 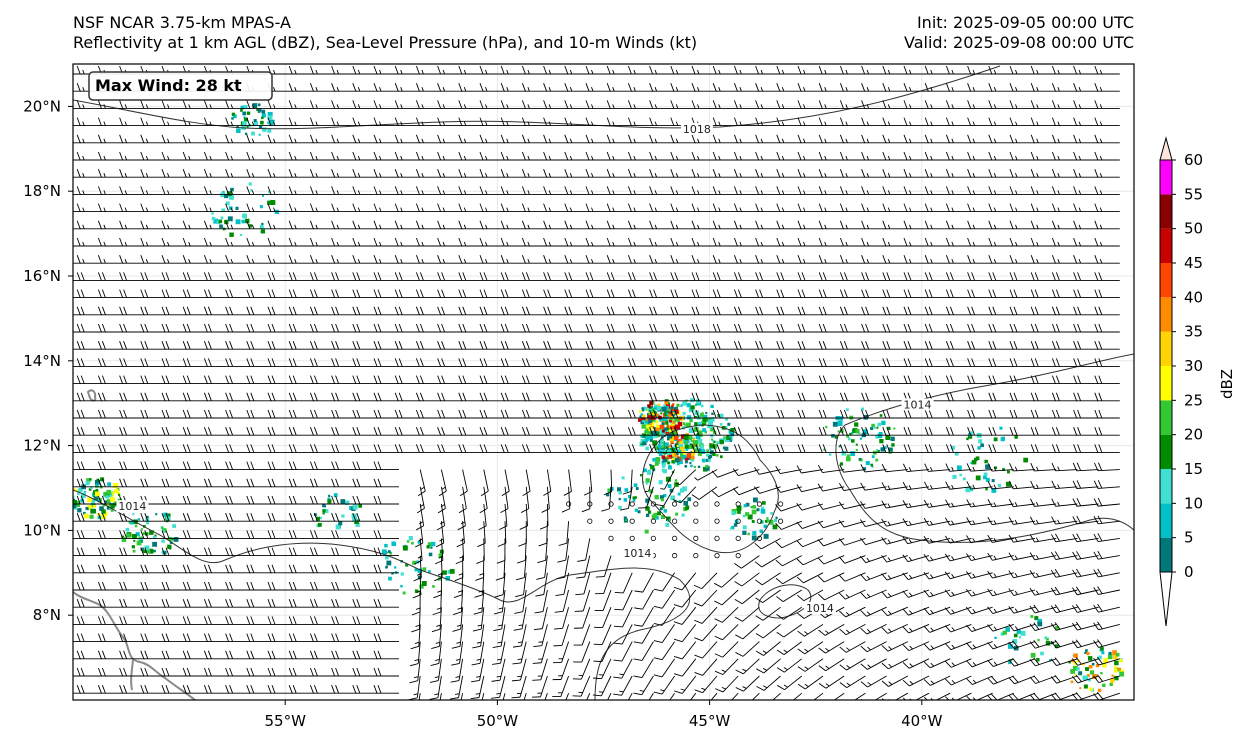 I want to click on lat-tick-label: 20°N, so click(x=42, y=106).